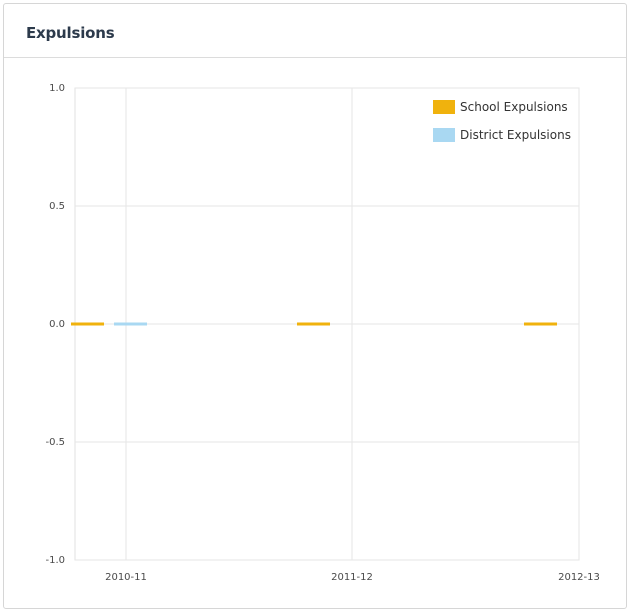  I want to click on x-tick-label: 2011-12, so click(352, 577).